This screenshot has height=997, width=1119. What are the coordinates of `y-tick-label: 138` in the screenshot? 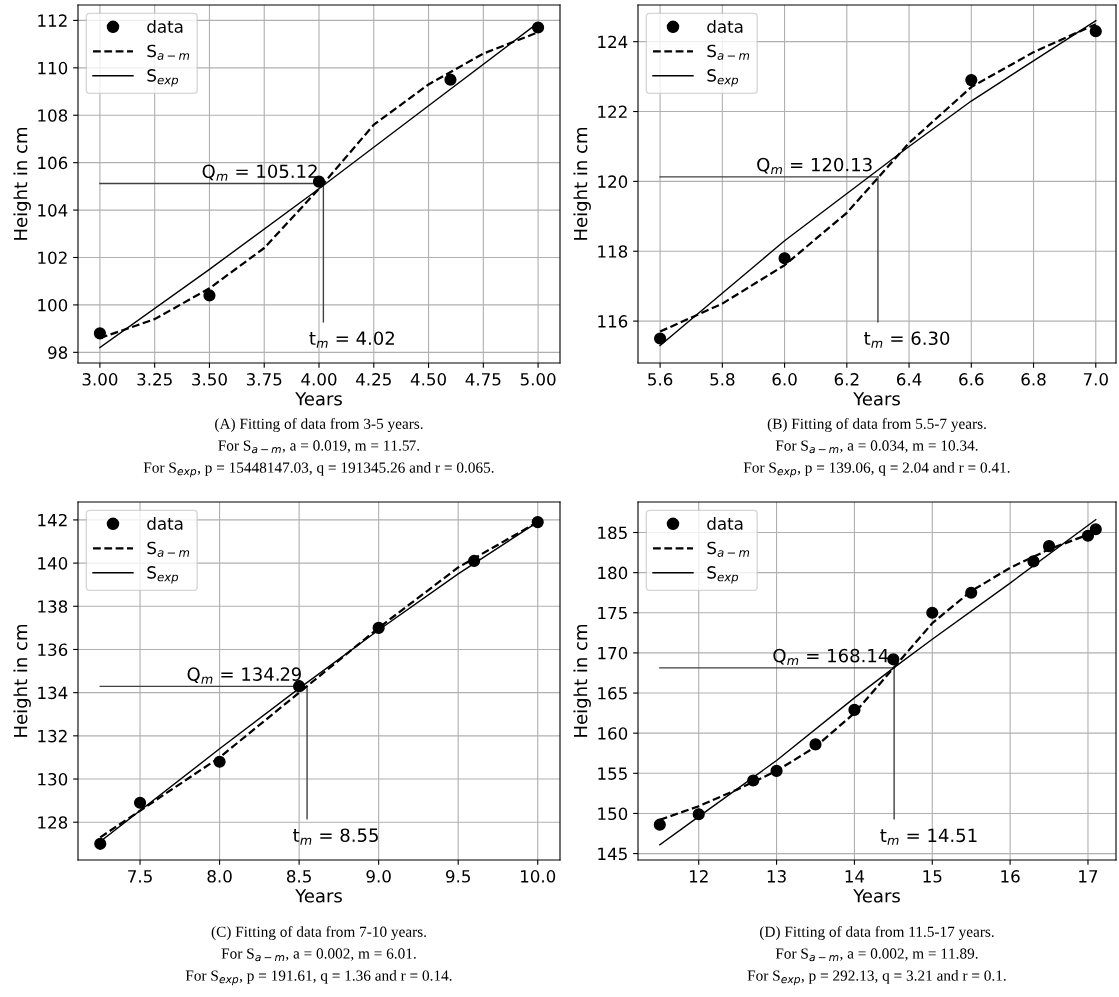 It's located at (53, 606).